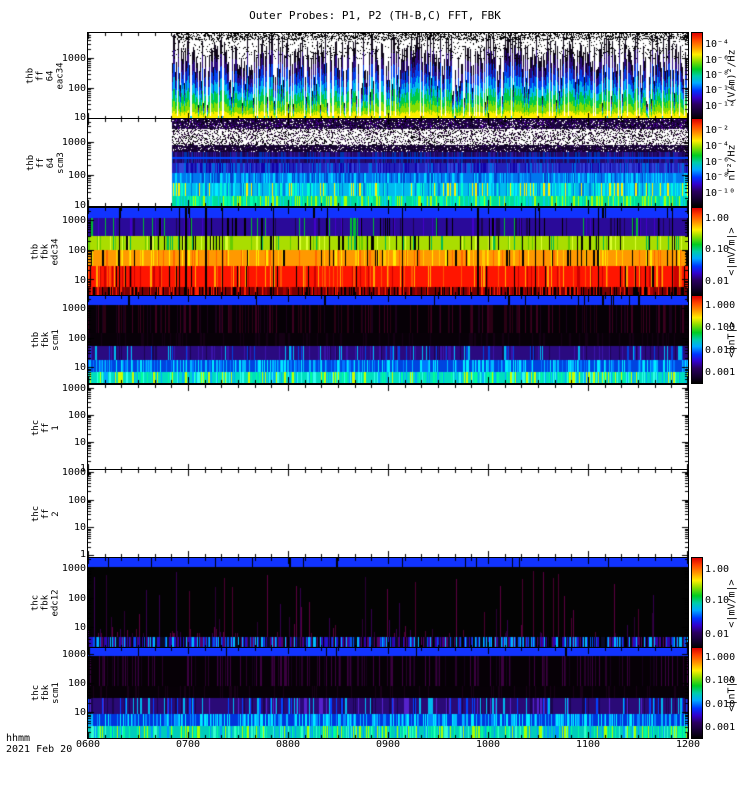  I want to click on colorbar-thb-fbk-edc34, so click(697, 251).